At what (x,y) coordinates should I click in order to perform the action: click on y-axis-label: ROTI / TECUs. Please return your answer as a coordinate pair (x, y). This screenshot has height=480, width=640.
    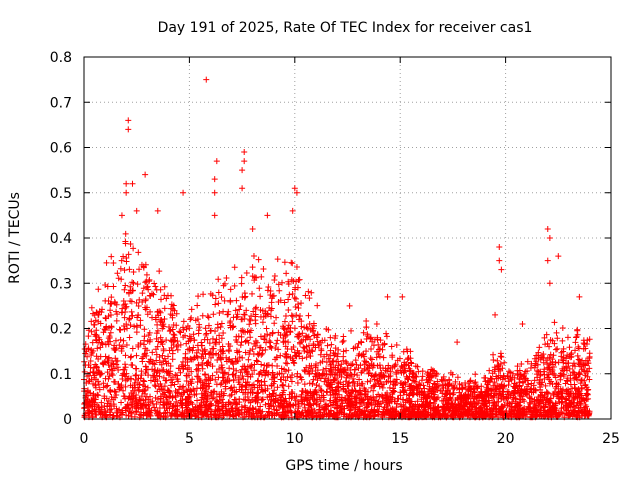
    Looking at the image, I should click on (15, 238).